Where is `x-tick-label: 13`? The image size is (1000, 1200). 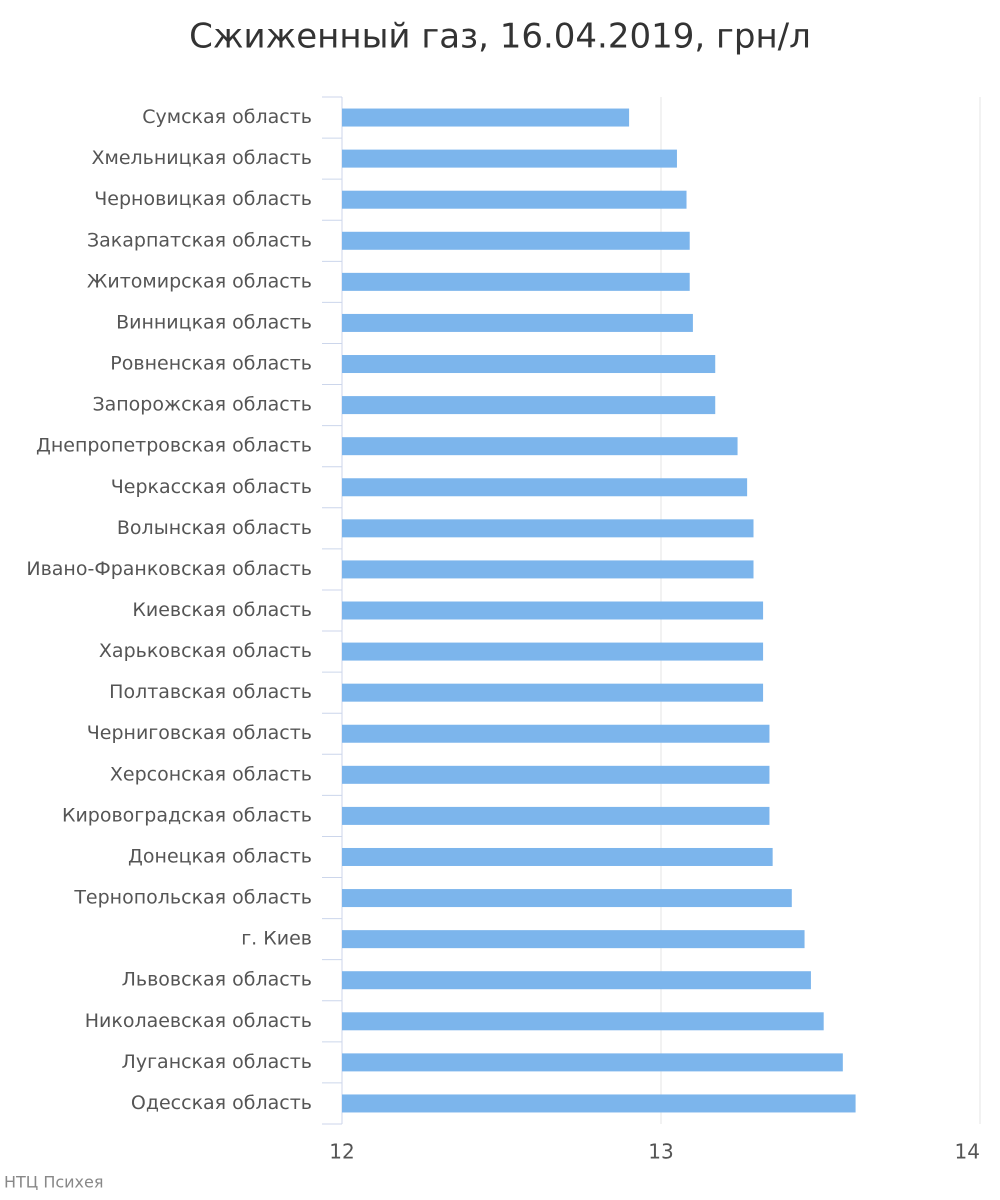 x-tick-label: 13 is located at coordinates (660, 1152).